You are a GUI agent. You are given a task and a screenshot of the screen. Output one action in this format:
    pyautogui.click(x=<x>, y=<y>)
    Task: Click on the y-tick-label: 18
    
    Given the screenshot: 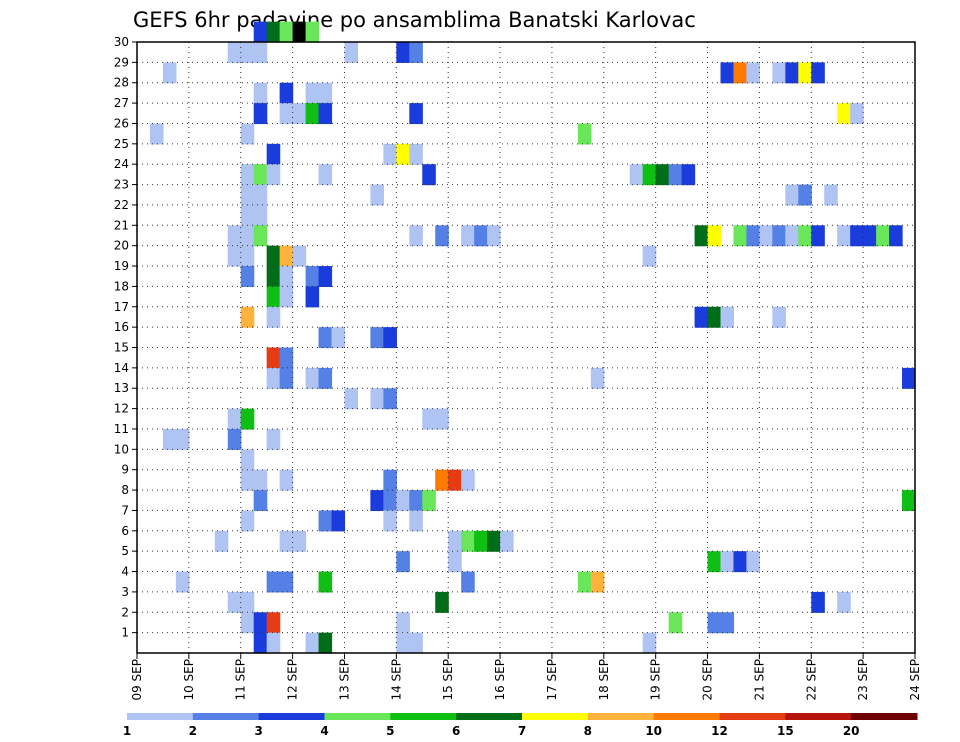 What is the action you would take?
    pyautogui.click(x=121, y=286)
    